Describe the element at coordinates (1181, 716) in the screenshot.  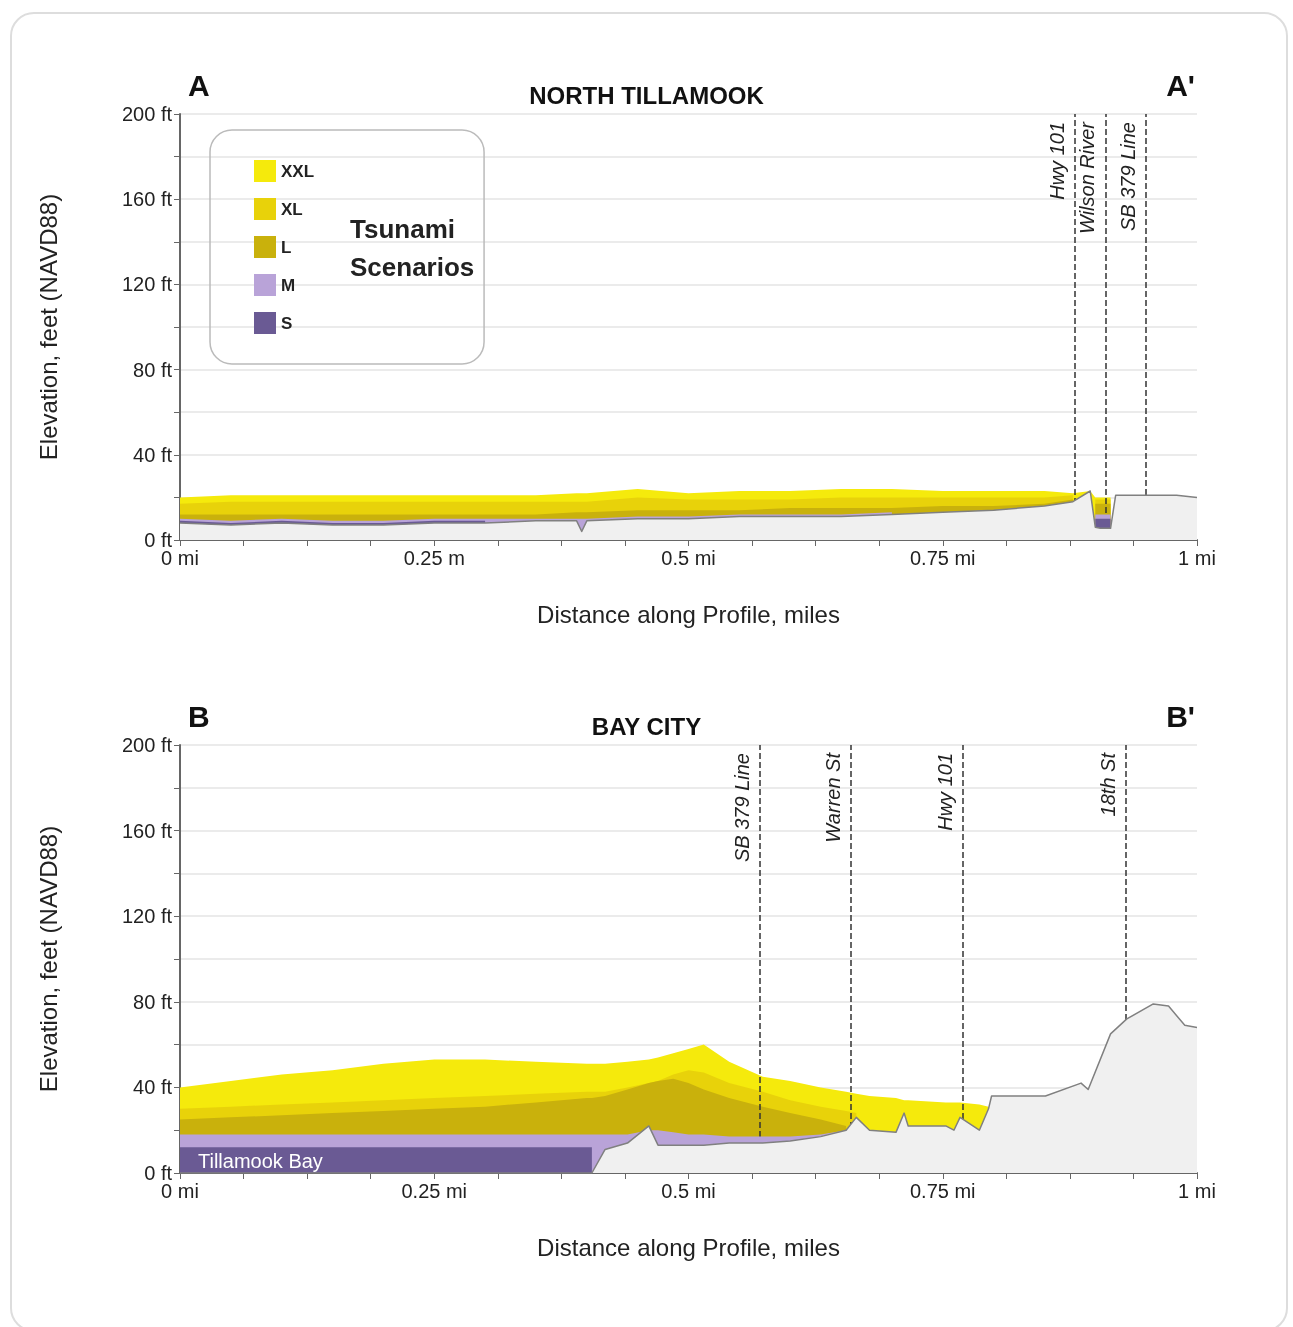
I see `text: B'` at that location.